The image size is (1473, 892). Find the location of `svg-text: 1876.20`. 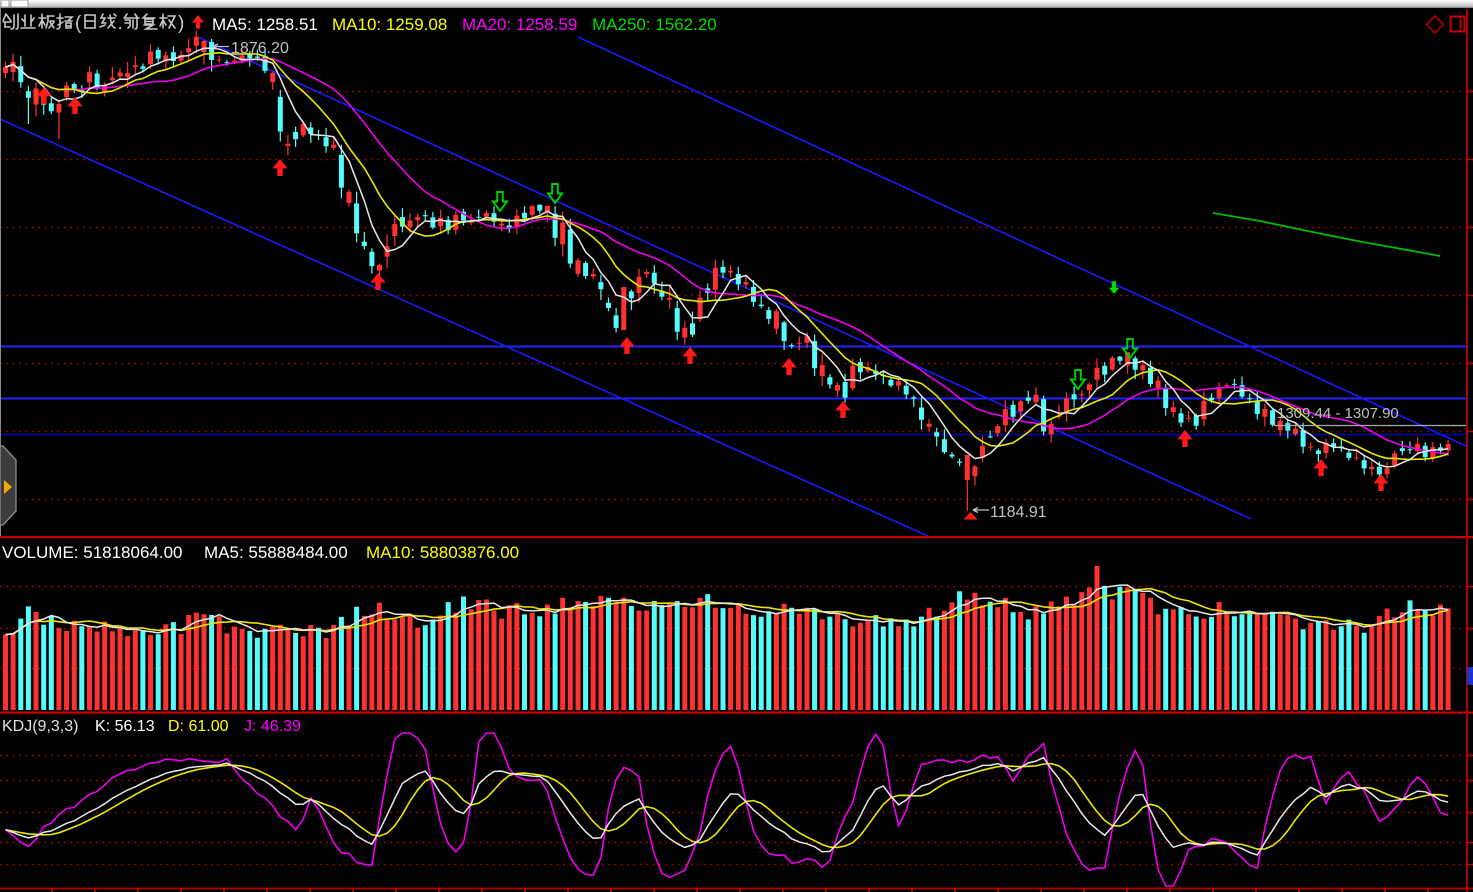

svg-text: 1876.20 is located at coordinates (260, 48).